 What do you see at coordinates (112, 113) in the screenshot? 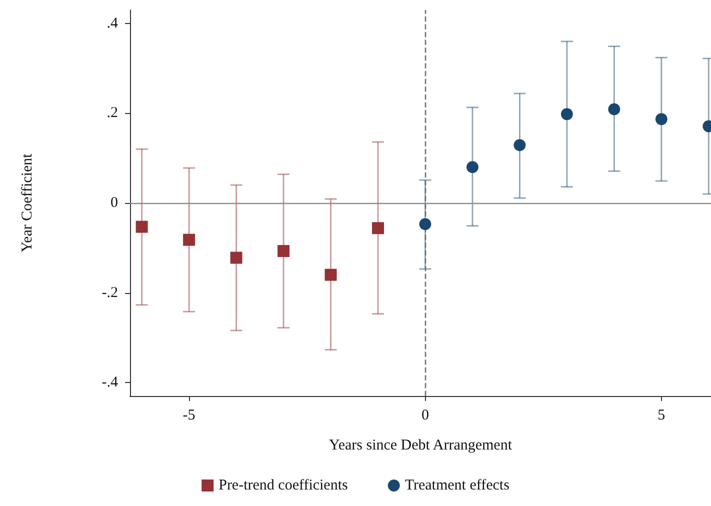
I see `y-tick-label: .2` at bounding box center [112, 113].